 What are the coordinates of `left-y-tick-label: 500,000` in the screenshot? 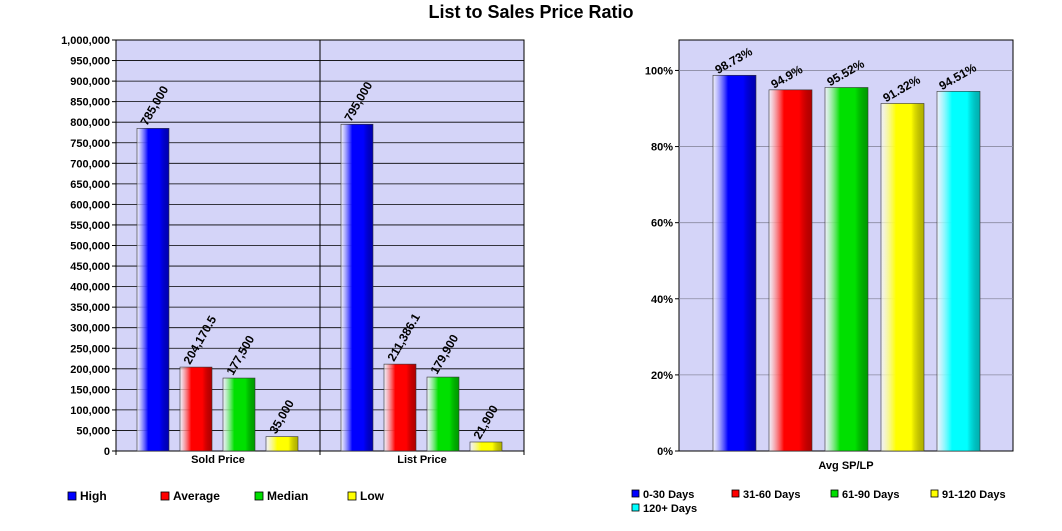 It's located at (90, 247).